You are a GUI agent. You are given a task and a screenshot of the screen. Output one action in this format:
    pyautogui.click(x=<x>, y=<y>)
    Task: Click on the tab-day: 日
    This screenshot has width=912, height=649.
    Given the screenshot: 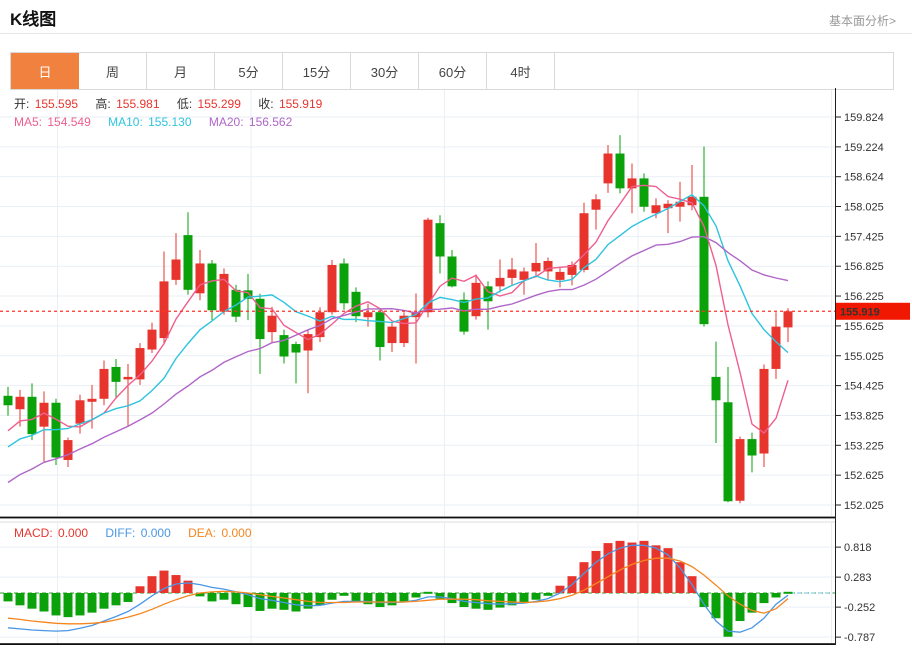 What is the action you would take?
    pyautogui.click(x=45, y=71)
    